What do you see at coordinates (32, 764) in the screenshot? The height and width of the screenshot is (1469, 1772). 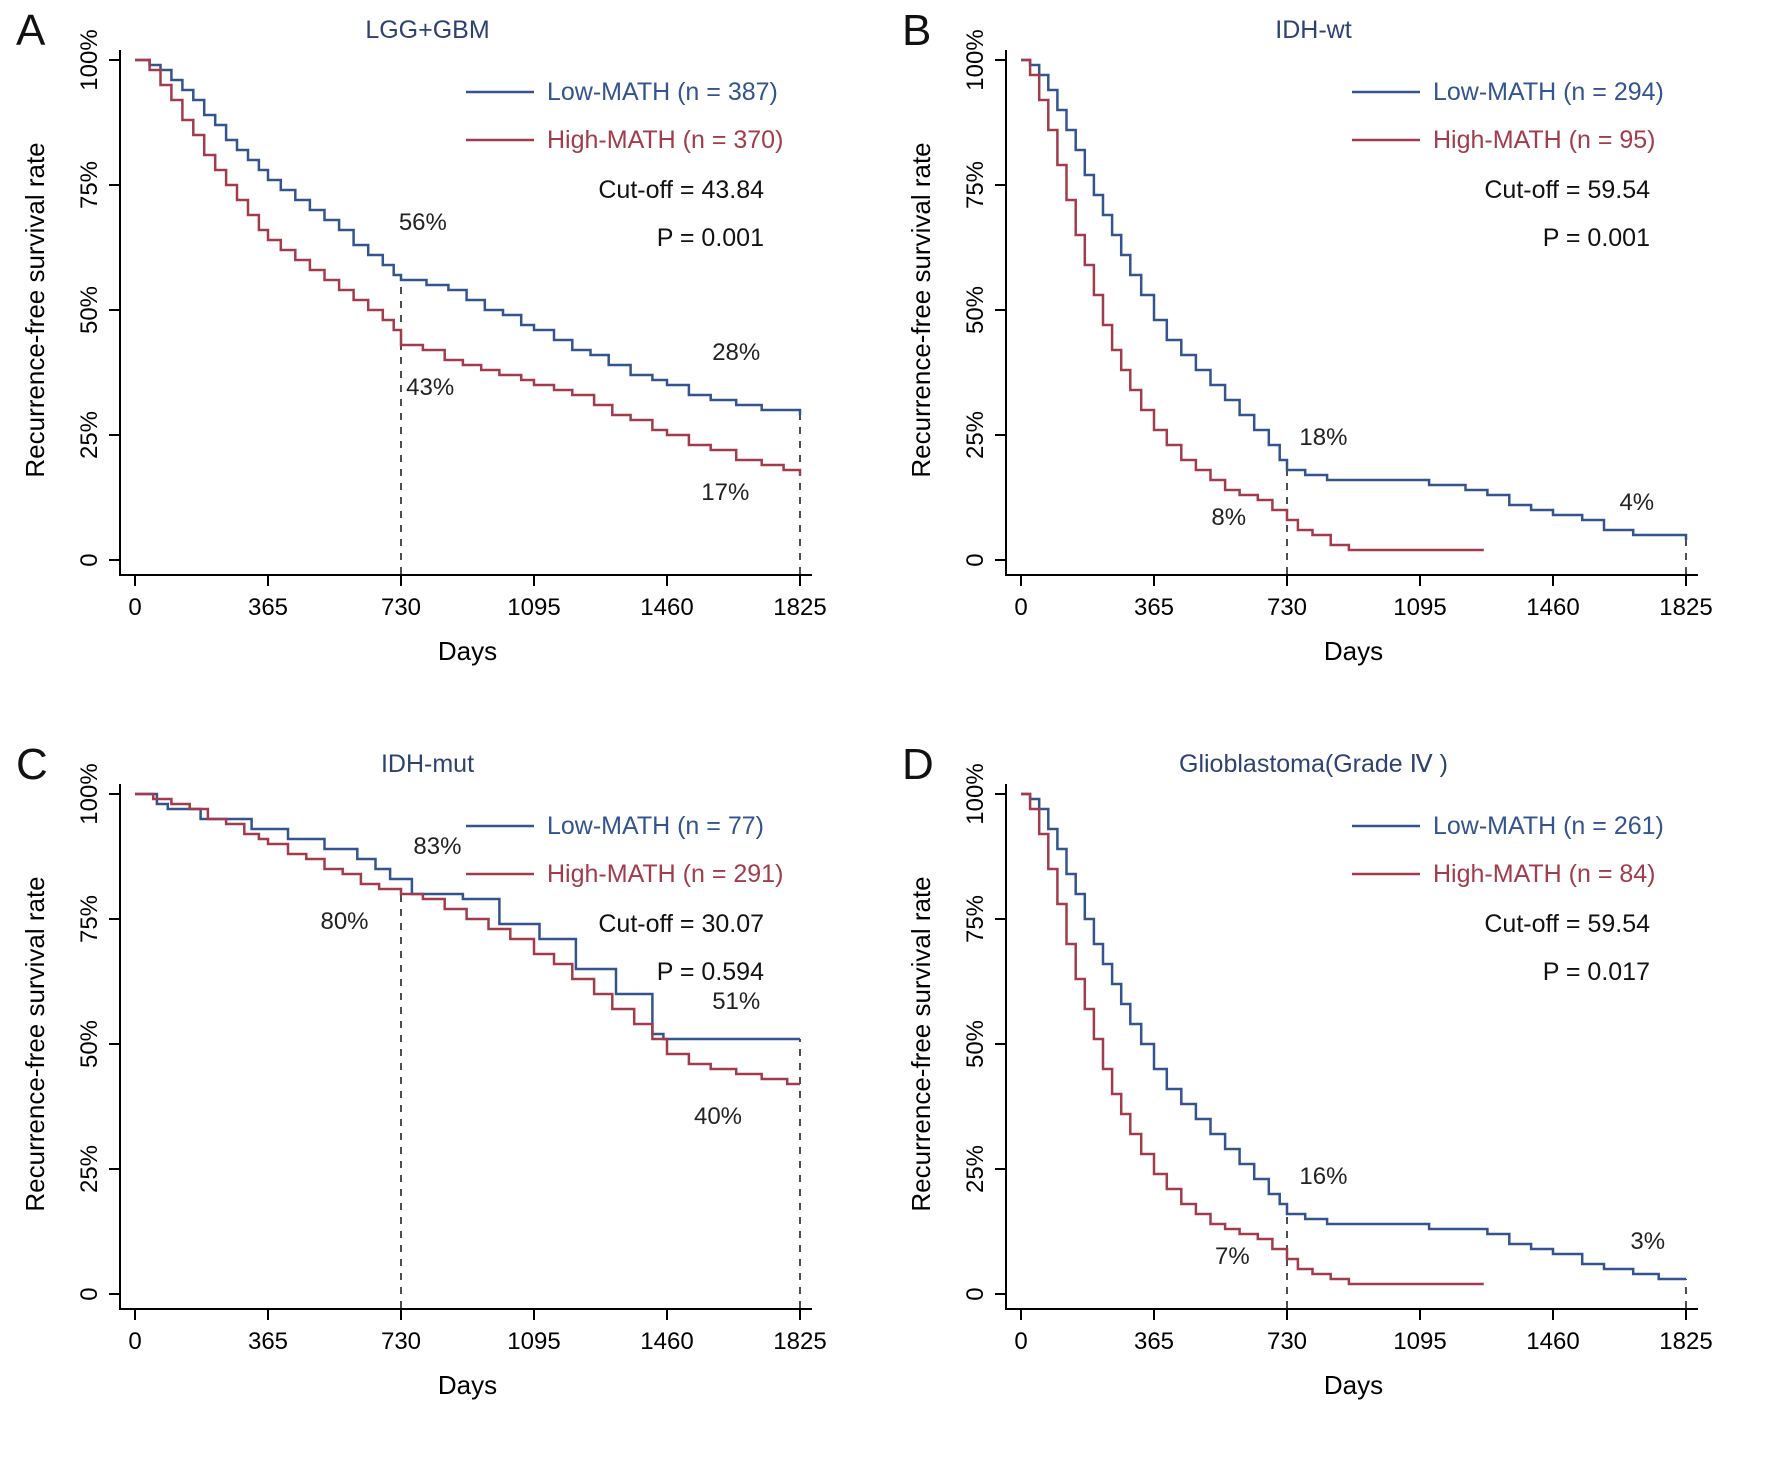 I see `panel-label-C: C` at bounding box center [32, 764].